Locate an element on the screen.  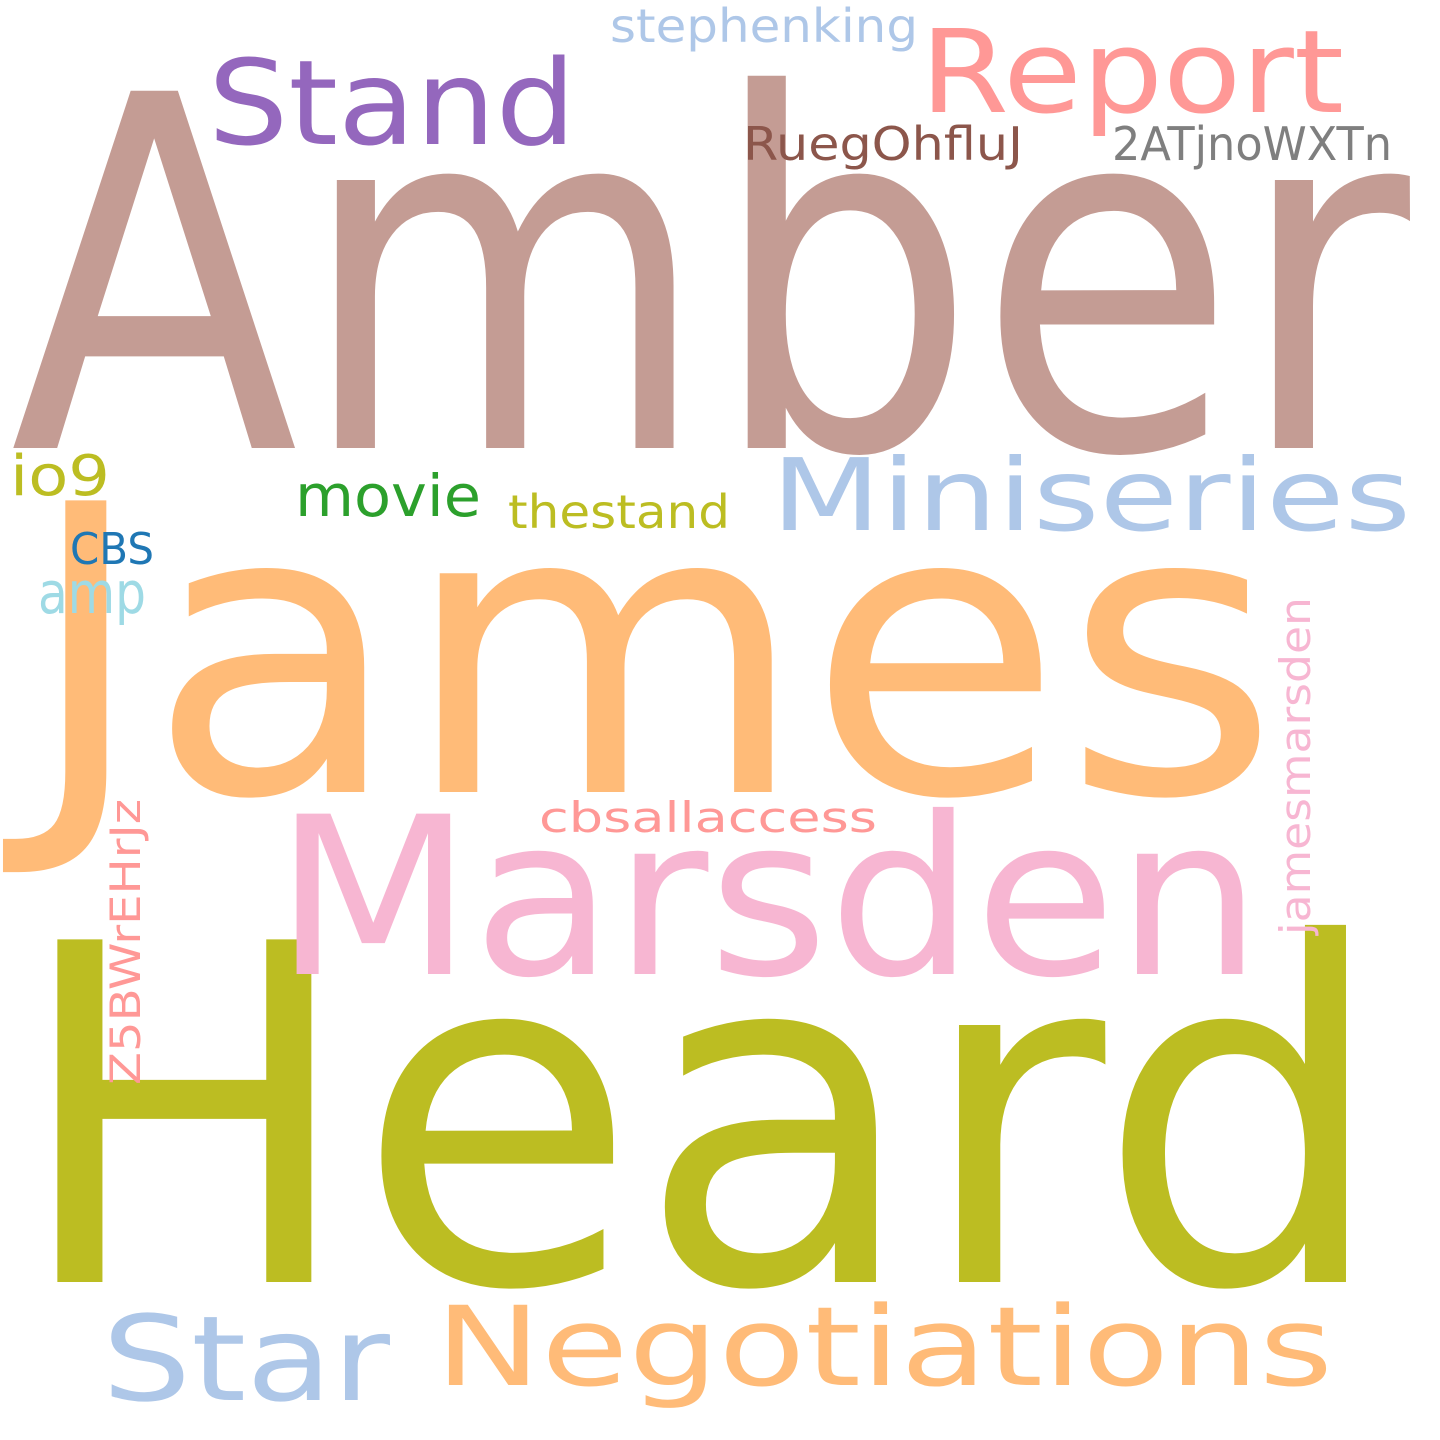
word-stephenking: stephenking is located at coordinates (764, 26).